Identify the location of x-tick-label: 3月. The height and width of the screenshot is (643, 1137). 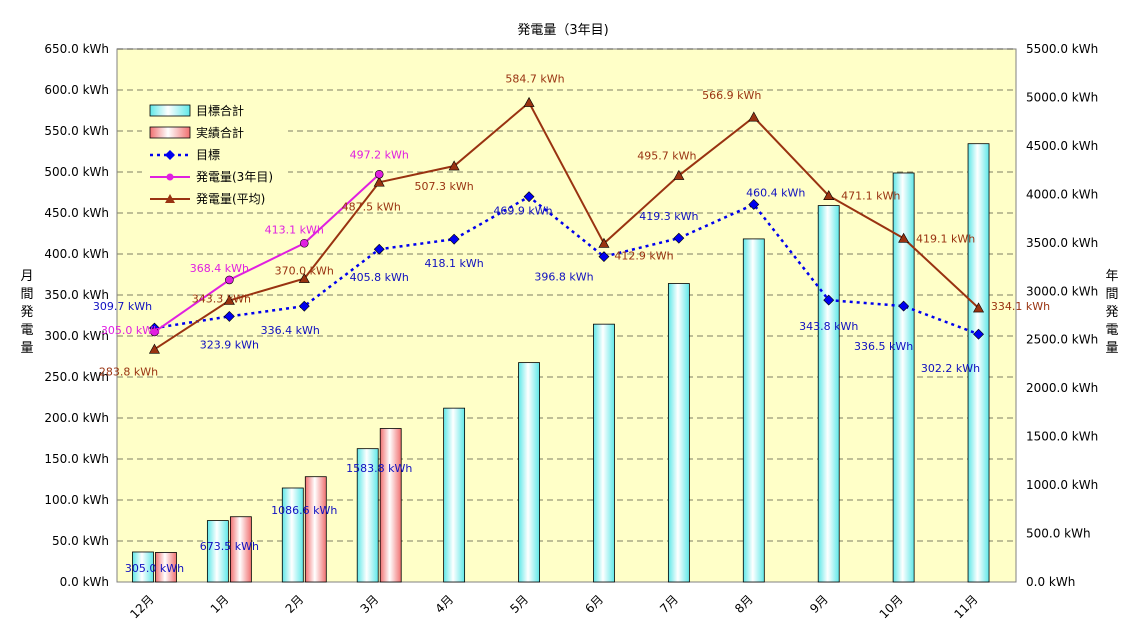
(370, 604).